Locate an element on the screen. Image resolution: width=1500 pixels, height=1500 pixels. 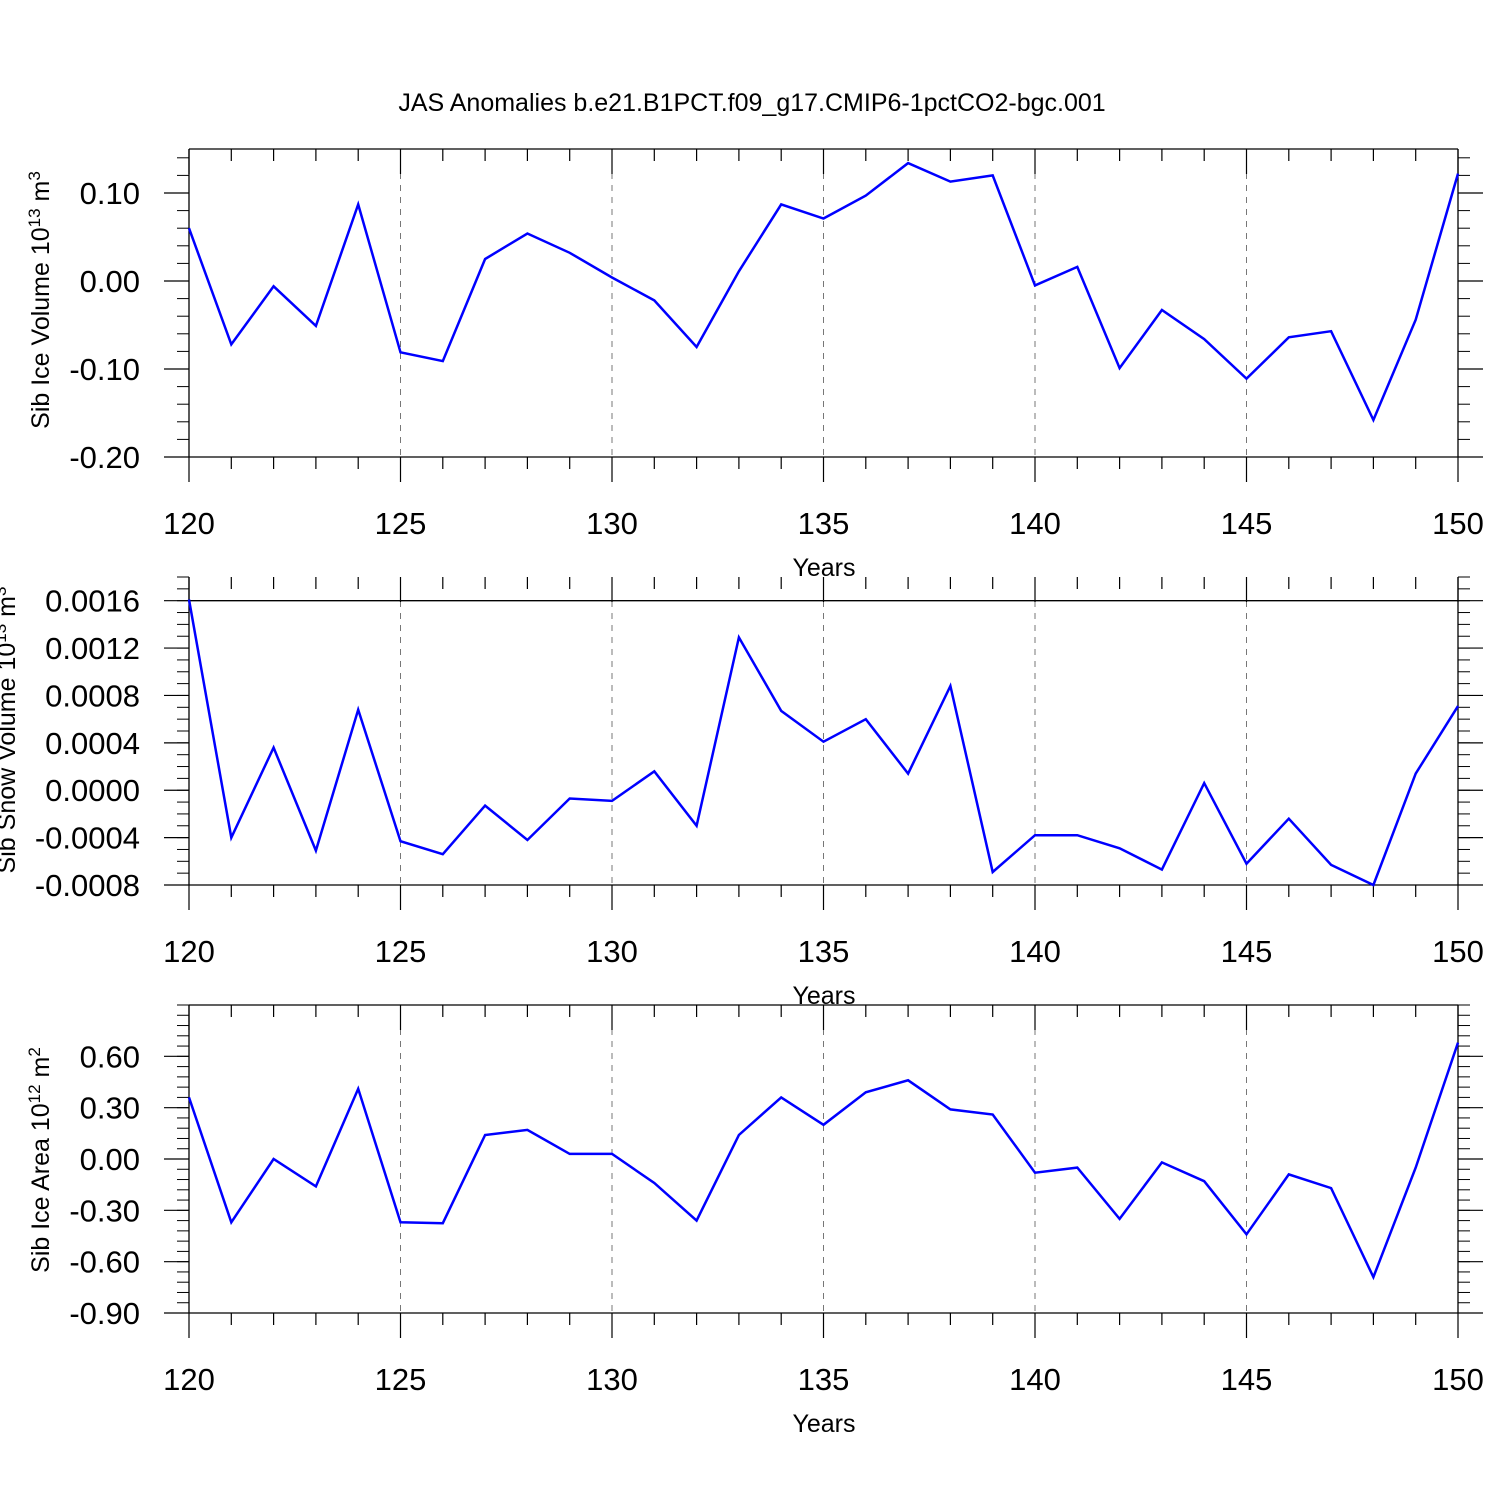
x-axis-title: Years is located at coordinates (823, 1424).